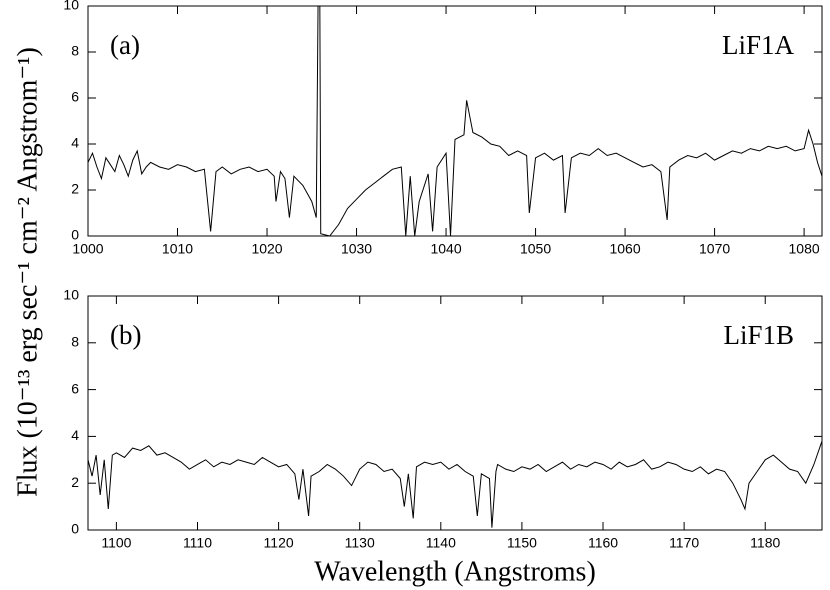  Describe the element at coordinates (266, 249) in the screenshot. I see `x-tick-label: 1020` at that location.